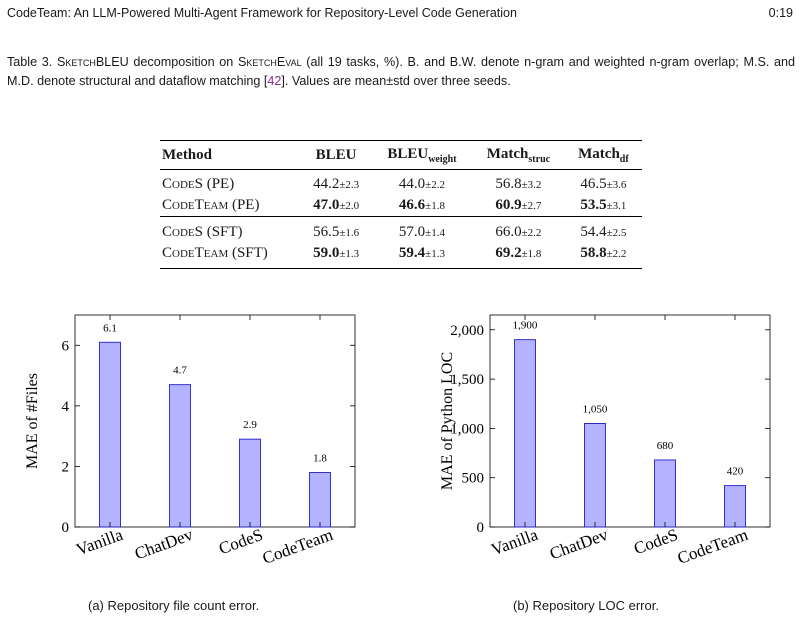 Image resolution: width=802 pixels, height=629 pixels. I want to click on value-cell: 69.2±1.8, so click(518, 256).